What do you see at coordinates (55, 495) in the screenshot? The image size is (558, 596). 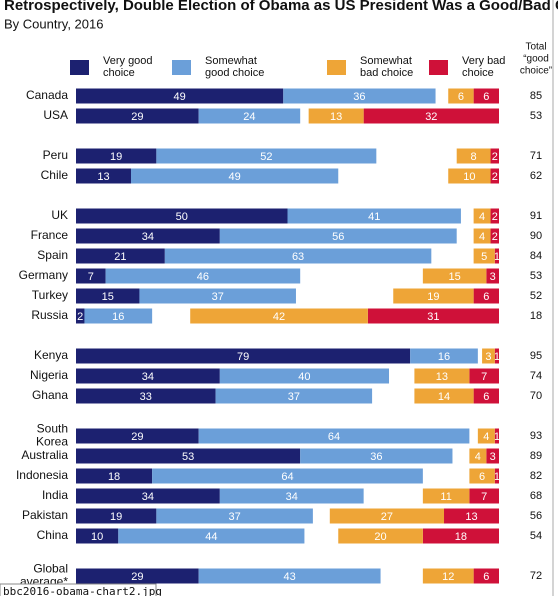 I see `category-label: India` at bounding box center [55, 495].